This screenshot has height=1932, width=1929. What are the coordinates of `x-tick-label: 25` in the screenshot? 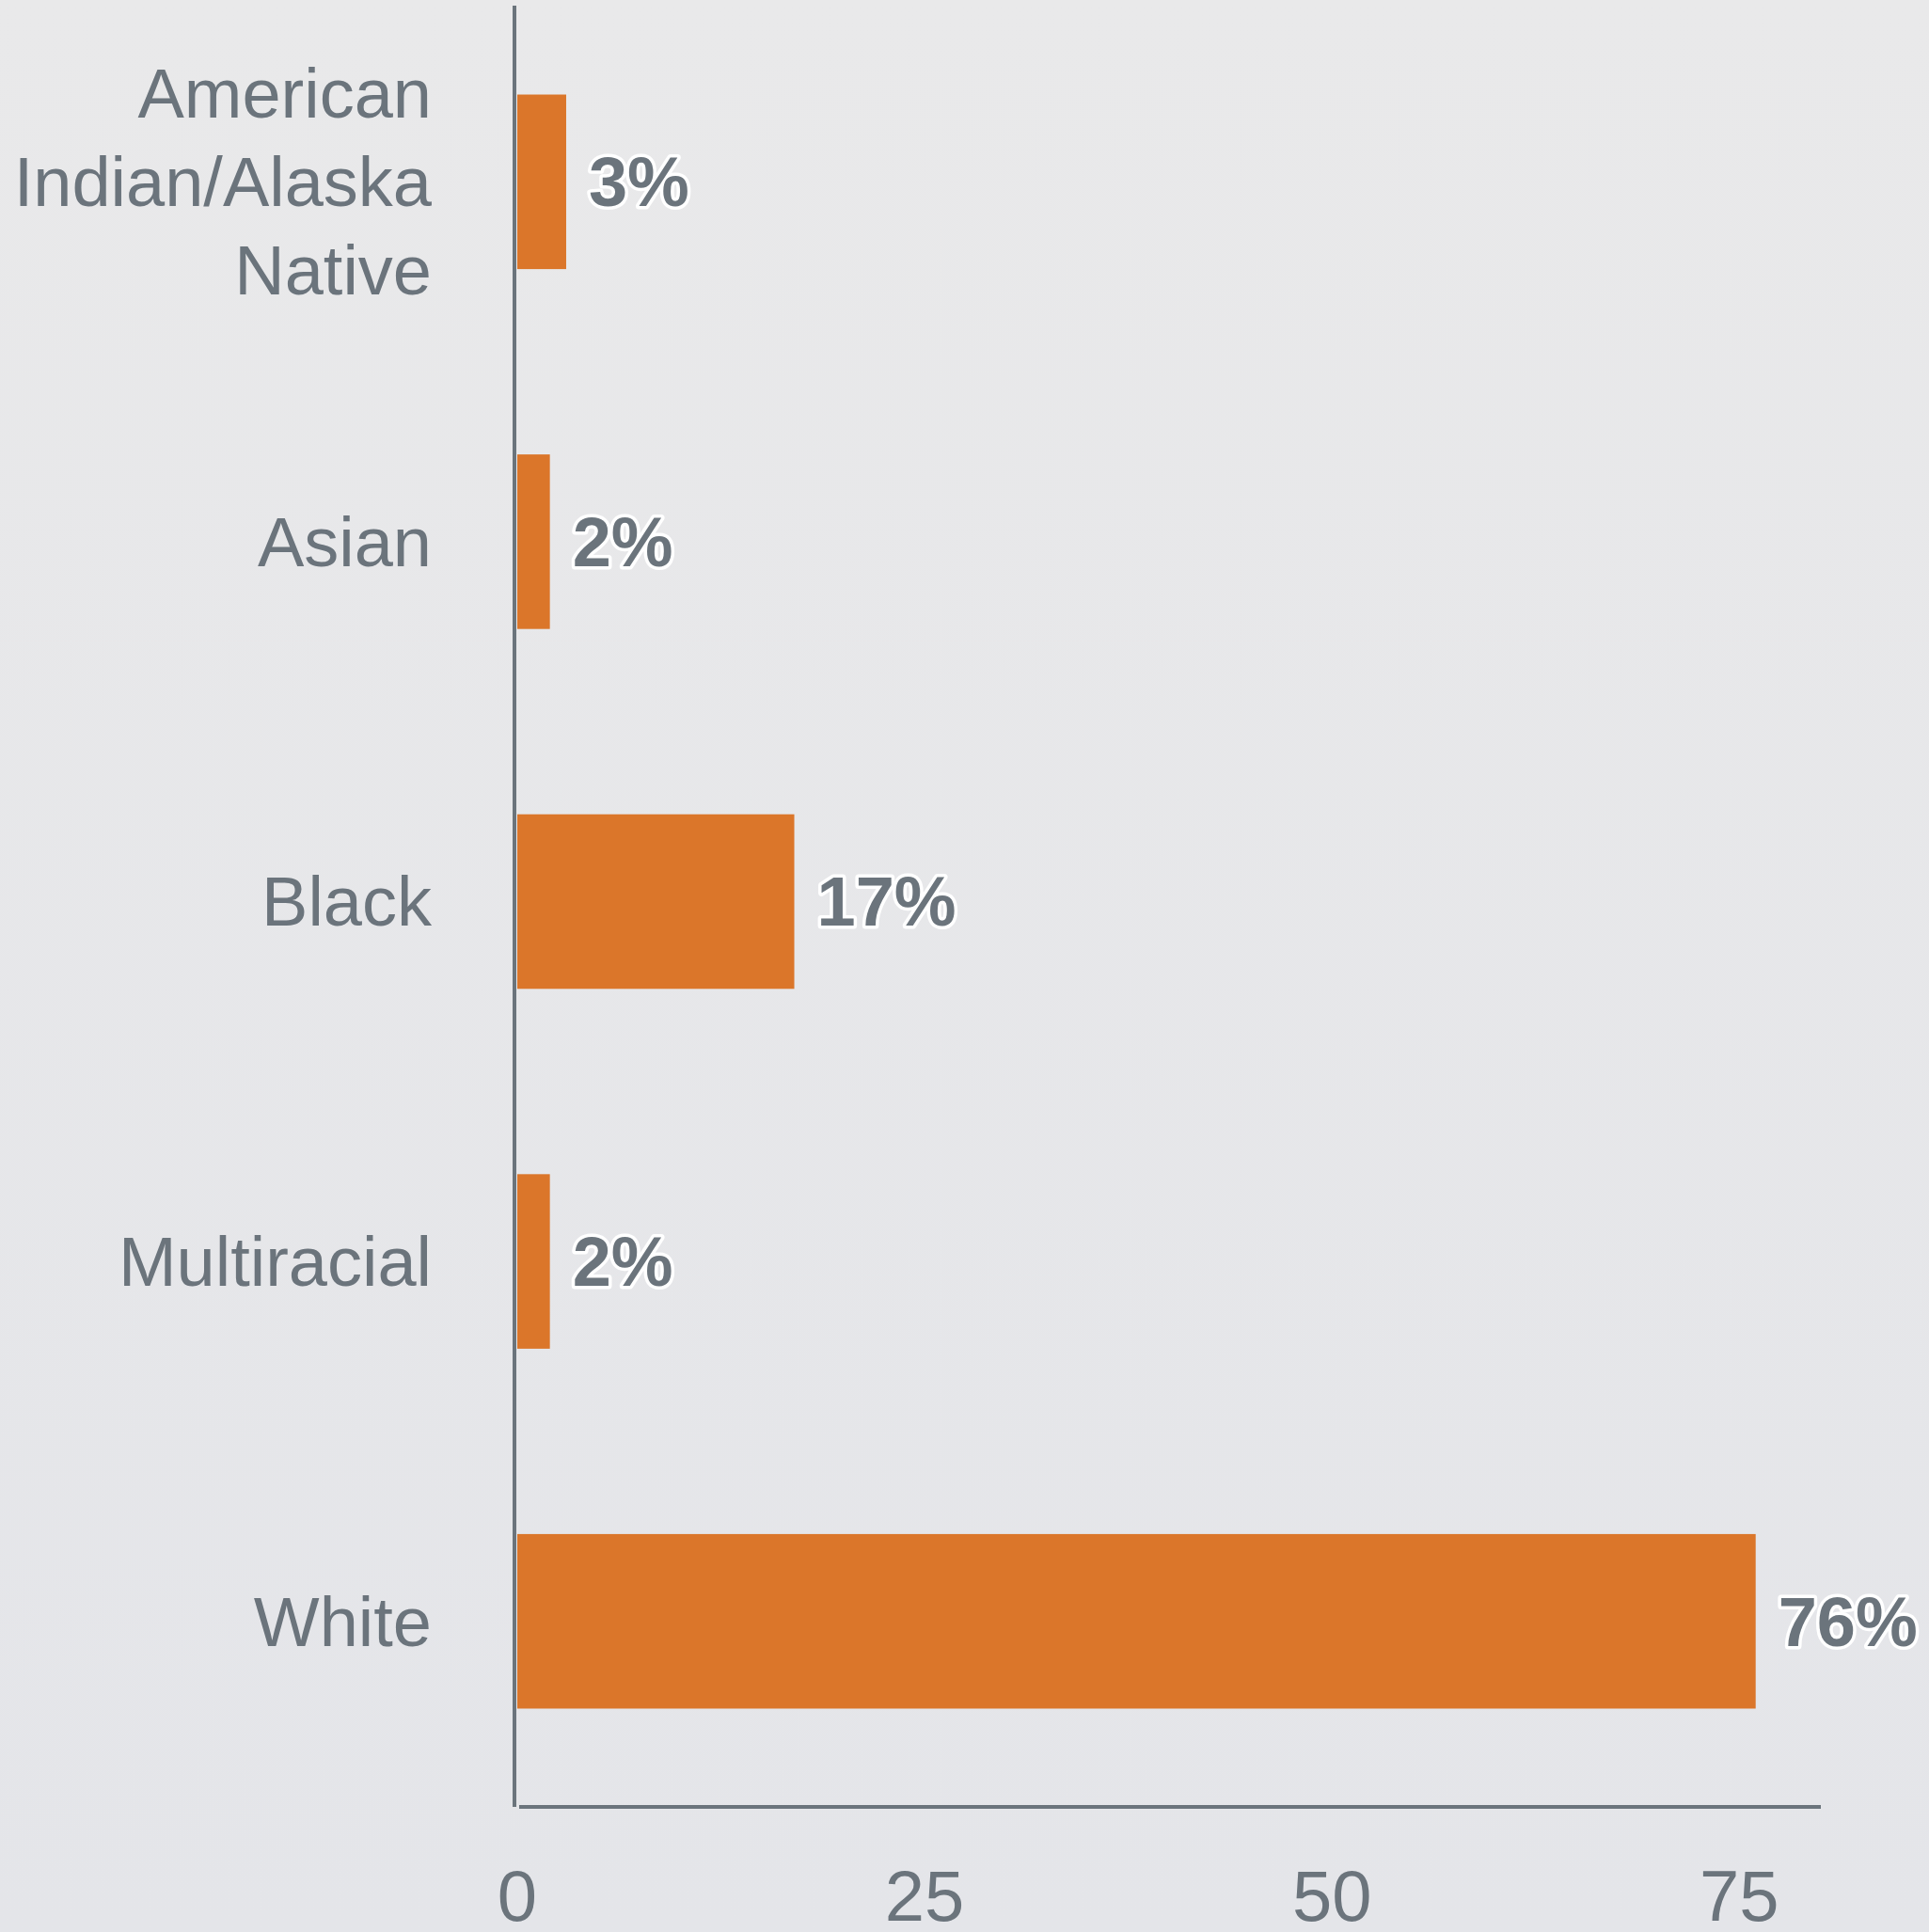 It's located at (925, 1894).